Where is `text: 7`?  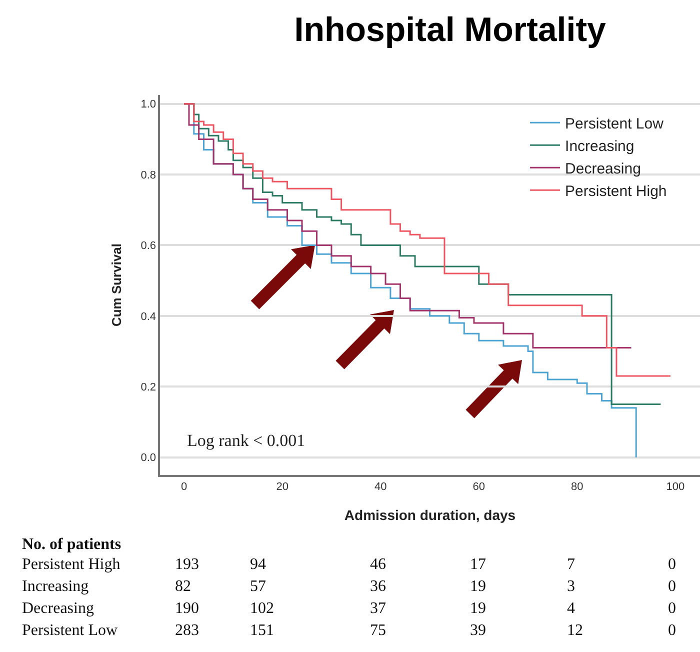
text: 7 is located at coordinates (571, 565).